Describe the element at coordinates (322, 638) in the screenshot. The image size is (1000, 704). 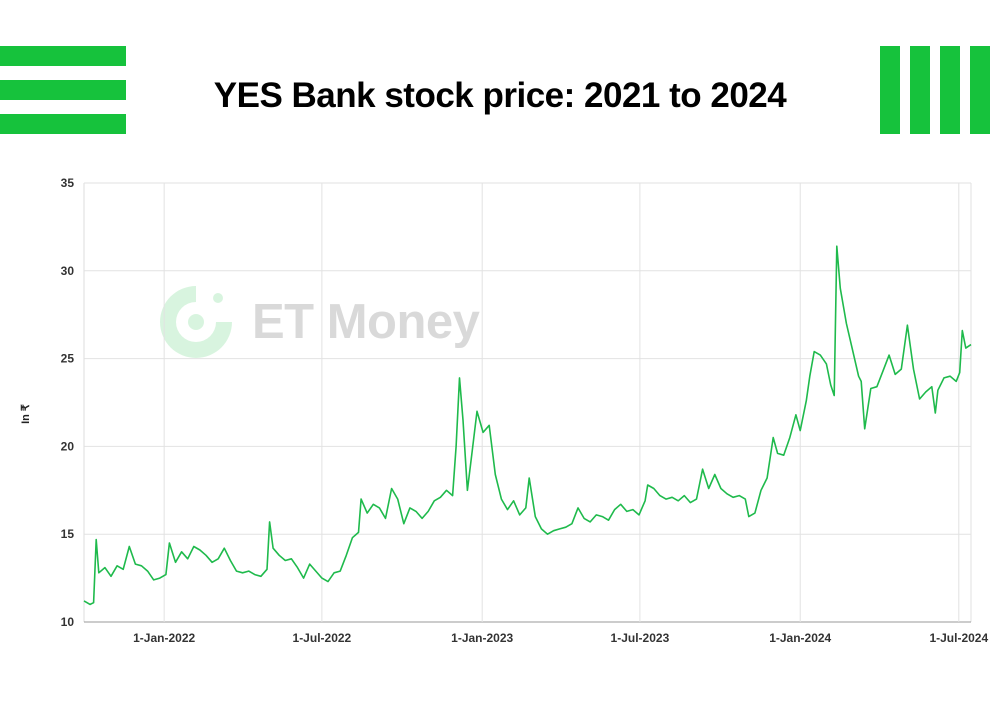
I see `x-tick-label: 1-Jul-2022` at that location.